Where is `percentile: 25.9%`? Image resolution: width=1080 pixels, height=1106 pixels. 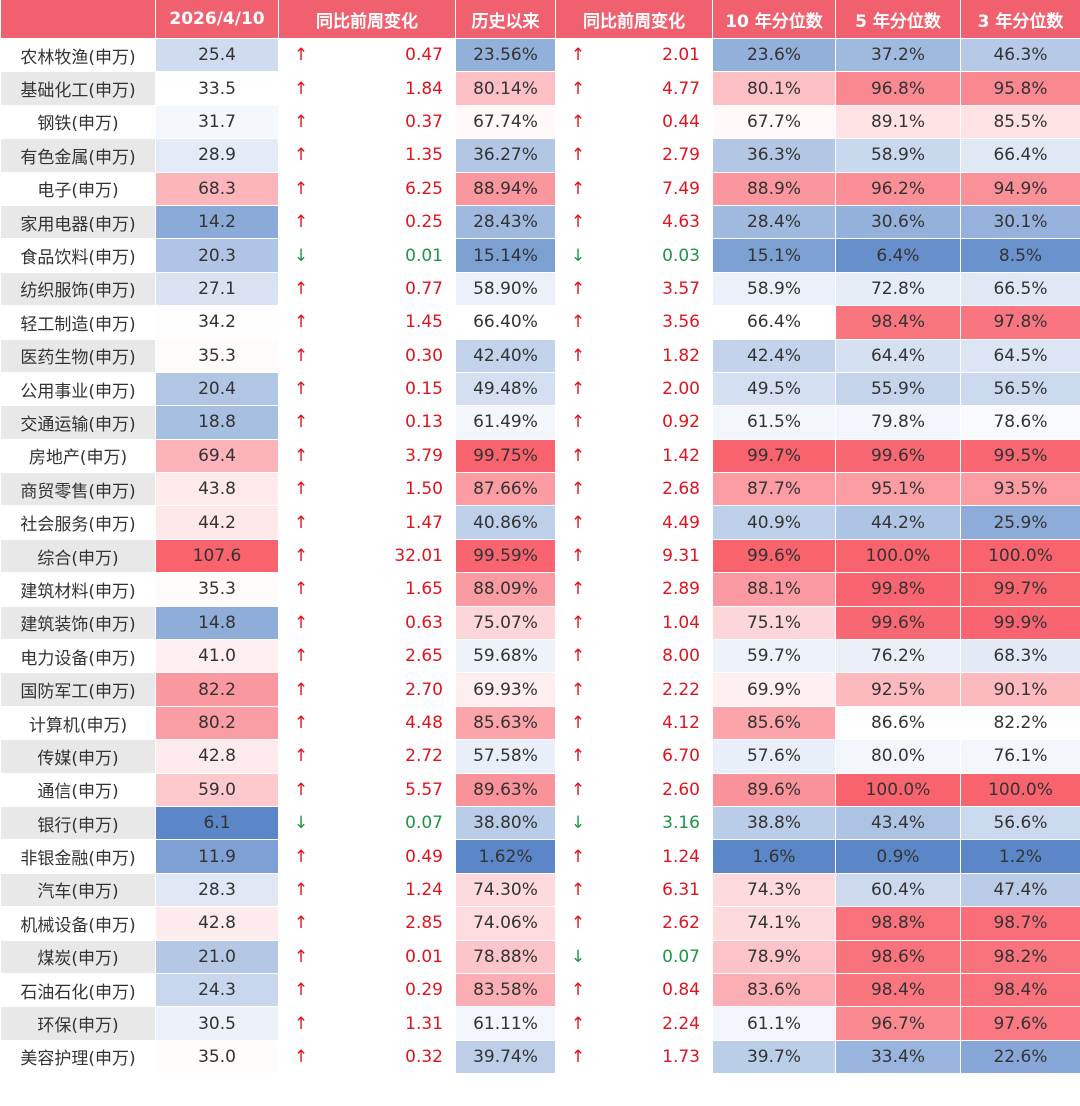
percentile: 25.9% is located at coordinates (1020, 522).